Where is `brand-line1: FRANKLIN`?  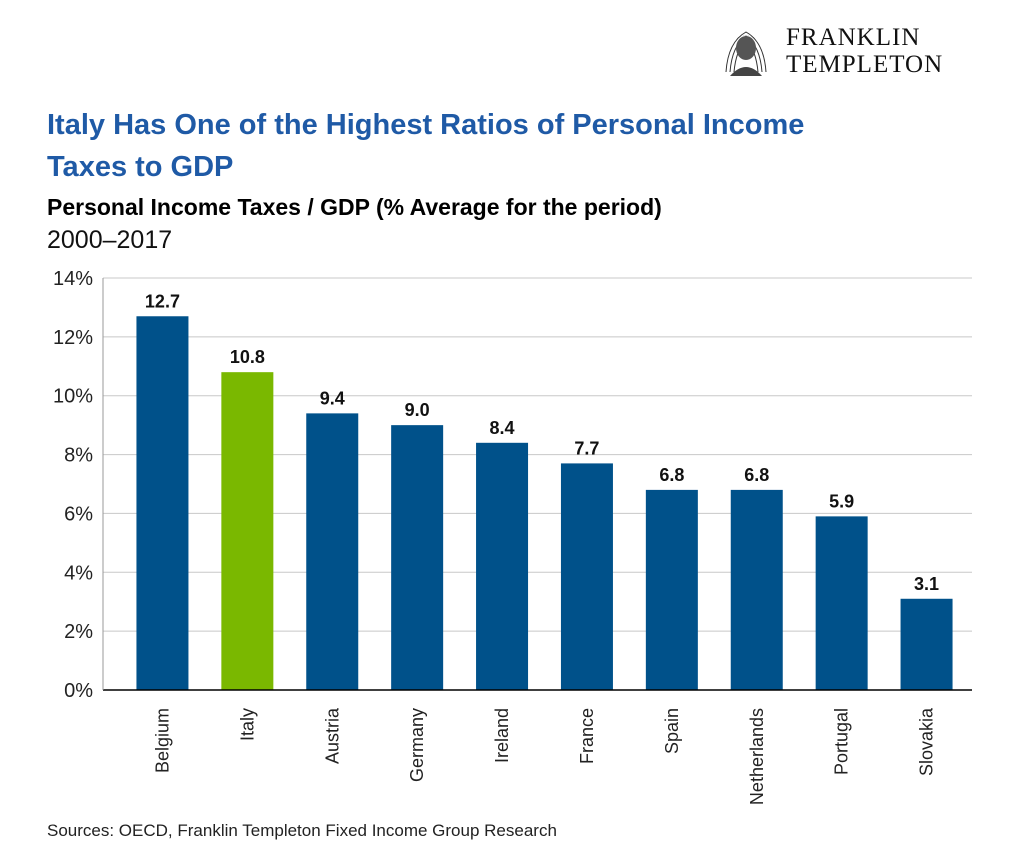
brand-line1: FRANKLIN is located at coordinates (853, 37).